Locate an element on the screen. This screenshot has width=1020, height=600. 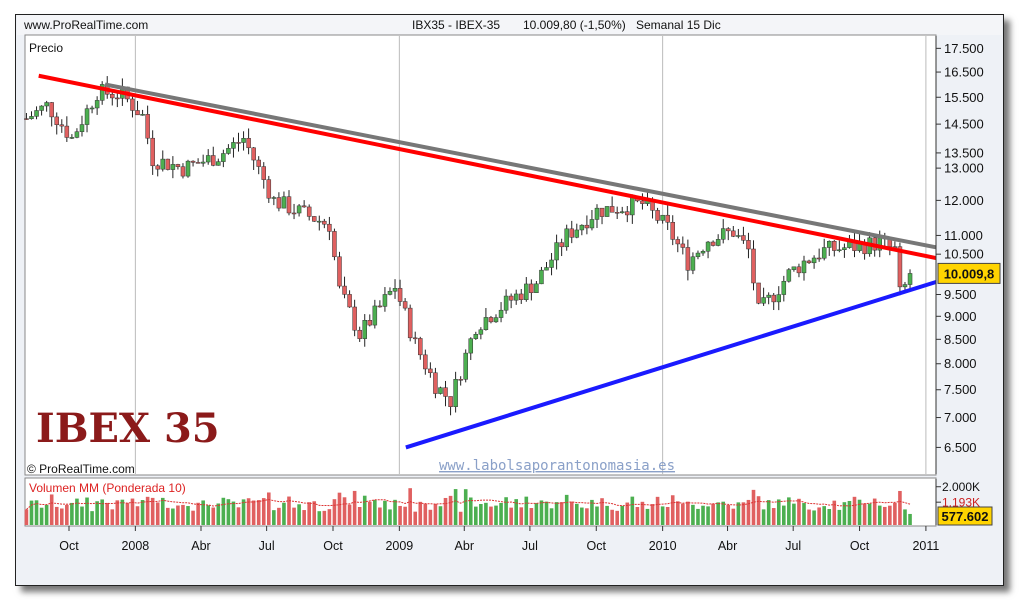
volume-y-axis: 2.000K 1.193K is located at coordinates (957, 502).